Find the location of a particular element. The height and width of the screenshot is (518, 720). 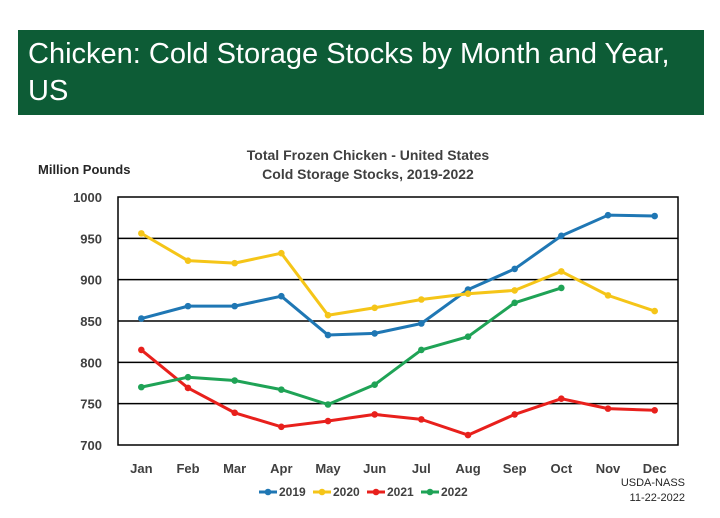

data-point-2022-jul is located at coordinates (421, 350).